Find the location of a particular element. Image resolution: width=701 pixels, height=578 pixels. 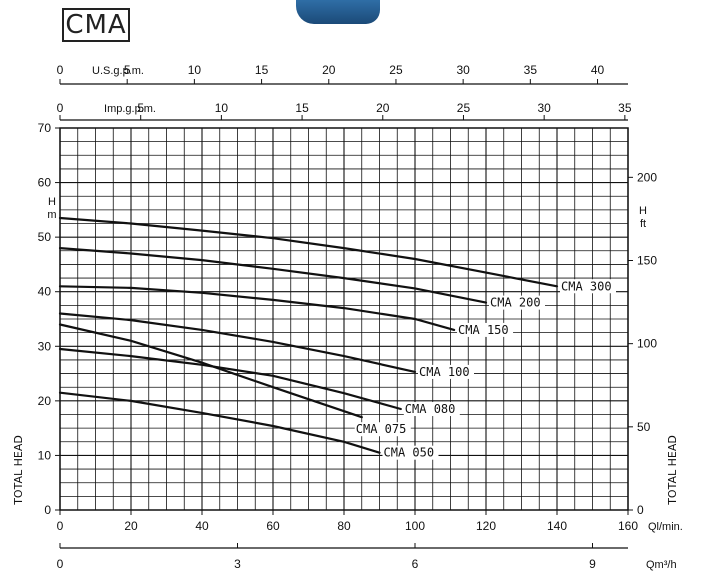

x-tick-label: 60 is located at coordinates (273, 526).